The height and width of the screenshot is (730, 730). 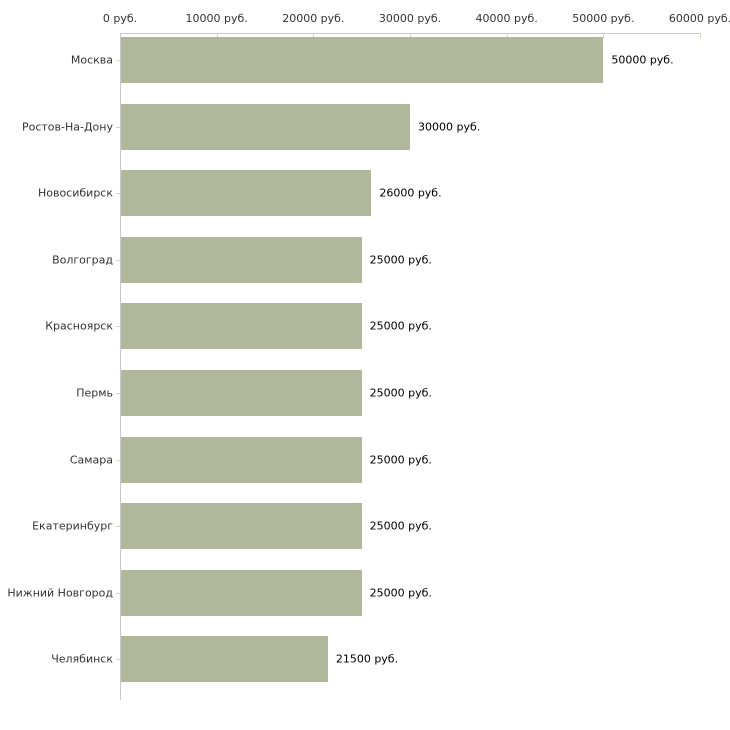 What do you see at coordinates (67, 127) in the screenshot?
I see `category-label: Ростов-На-Дону` at bounding box center [67, 127].